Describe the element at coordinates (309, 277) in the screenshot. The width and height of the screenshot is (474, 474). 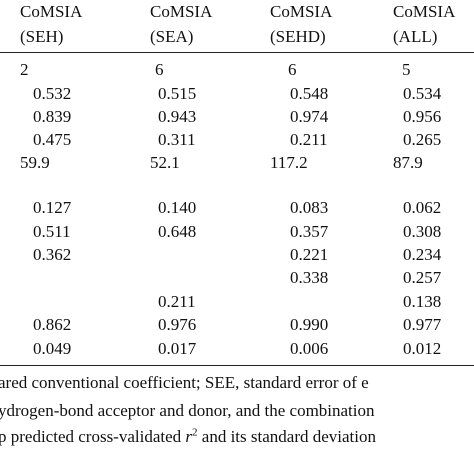
I see `table-cell: 0.338` at that location.